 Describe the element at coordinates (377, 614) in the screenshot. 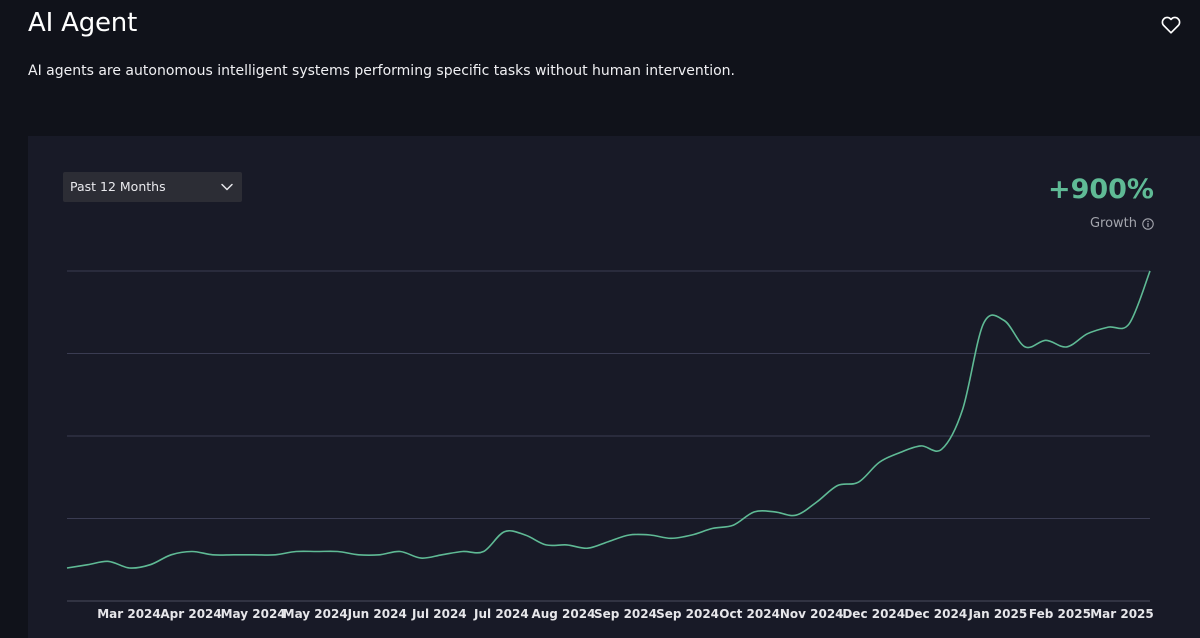

I see `x-tick-label: Jun 2024` at that location.